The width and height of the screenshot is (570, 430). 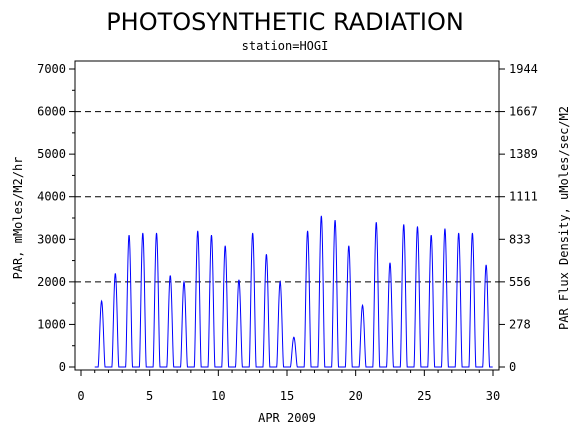 I want to click on y-left-tick-label-4000: 4000, so click(x=51, y=197).